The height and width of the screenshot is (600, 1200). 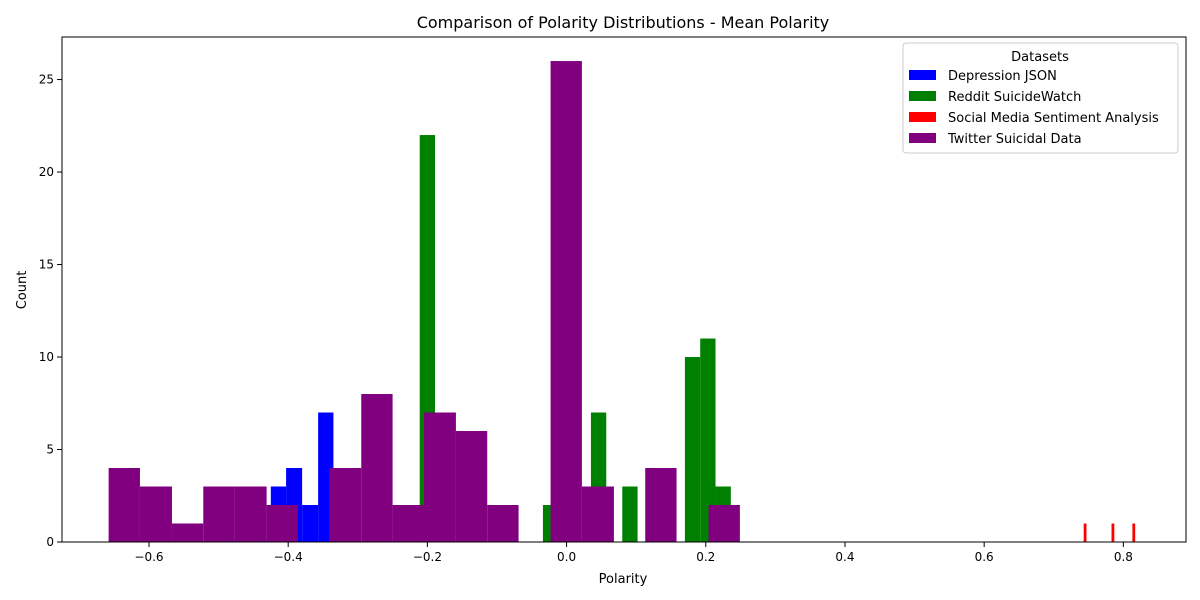 What do you see at coordinates (50, 542) in the screenshot?
I see `y-tick-label: 0` at bounding box center [50, 542].